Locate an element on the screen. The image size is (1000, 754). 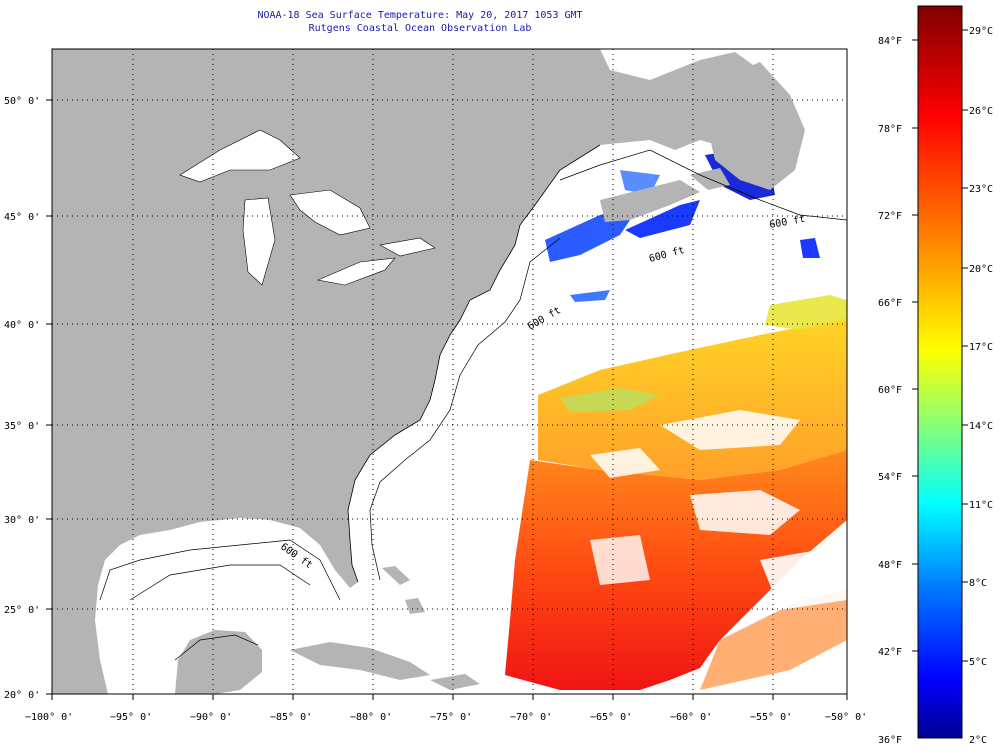
colorbar-ticks is located at coordinates (940, 345).